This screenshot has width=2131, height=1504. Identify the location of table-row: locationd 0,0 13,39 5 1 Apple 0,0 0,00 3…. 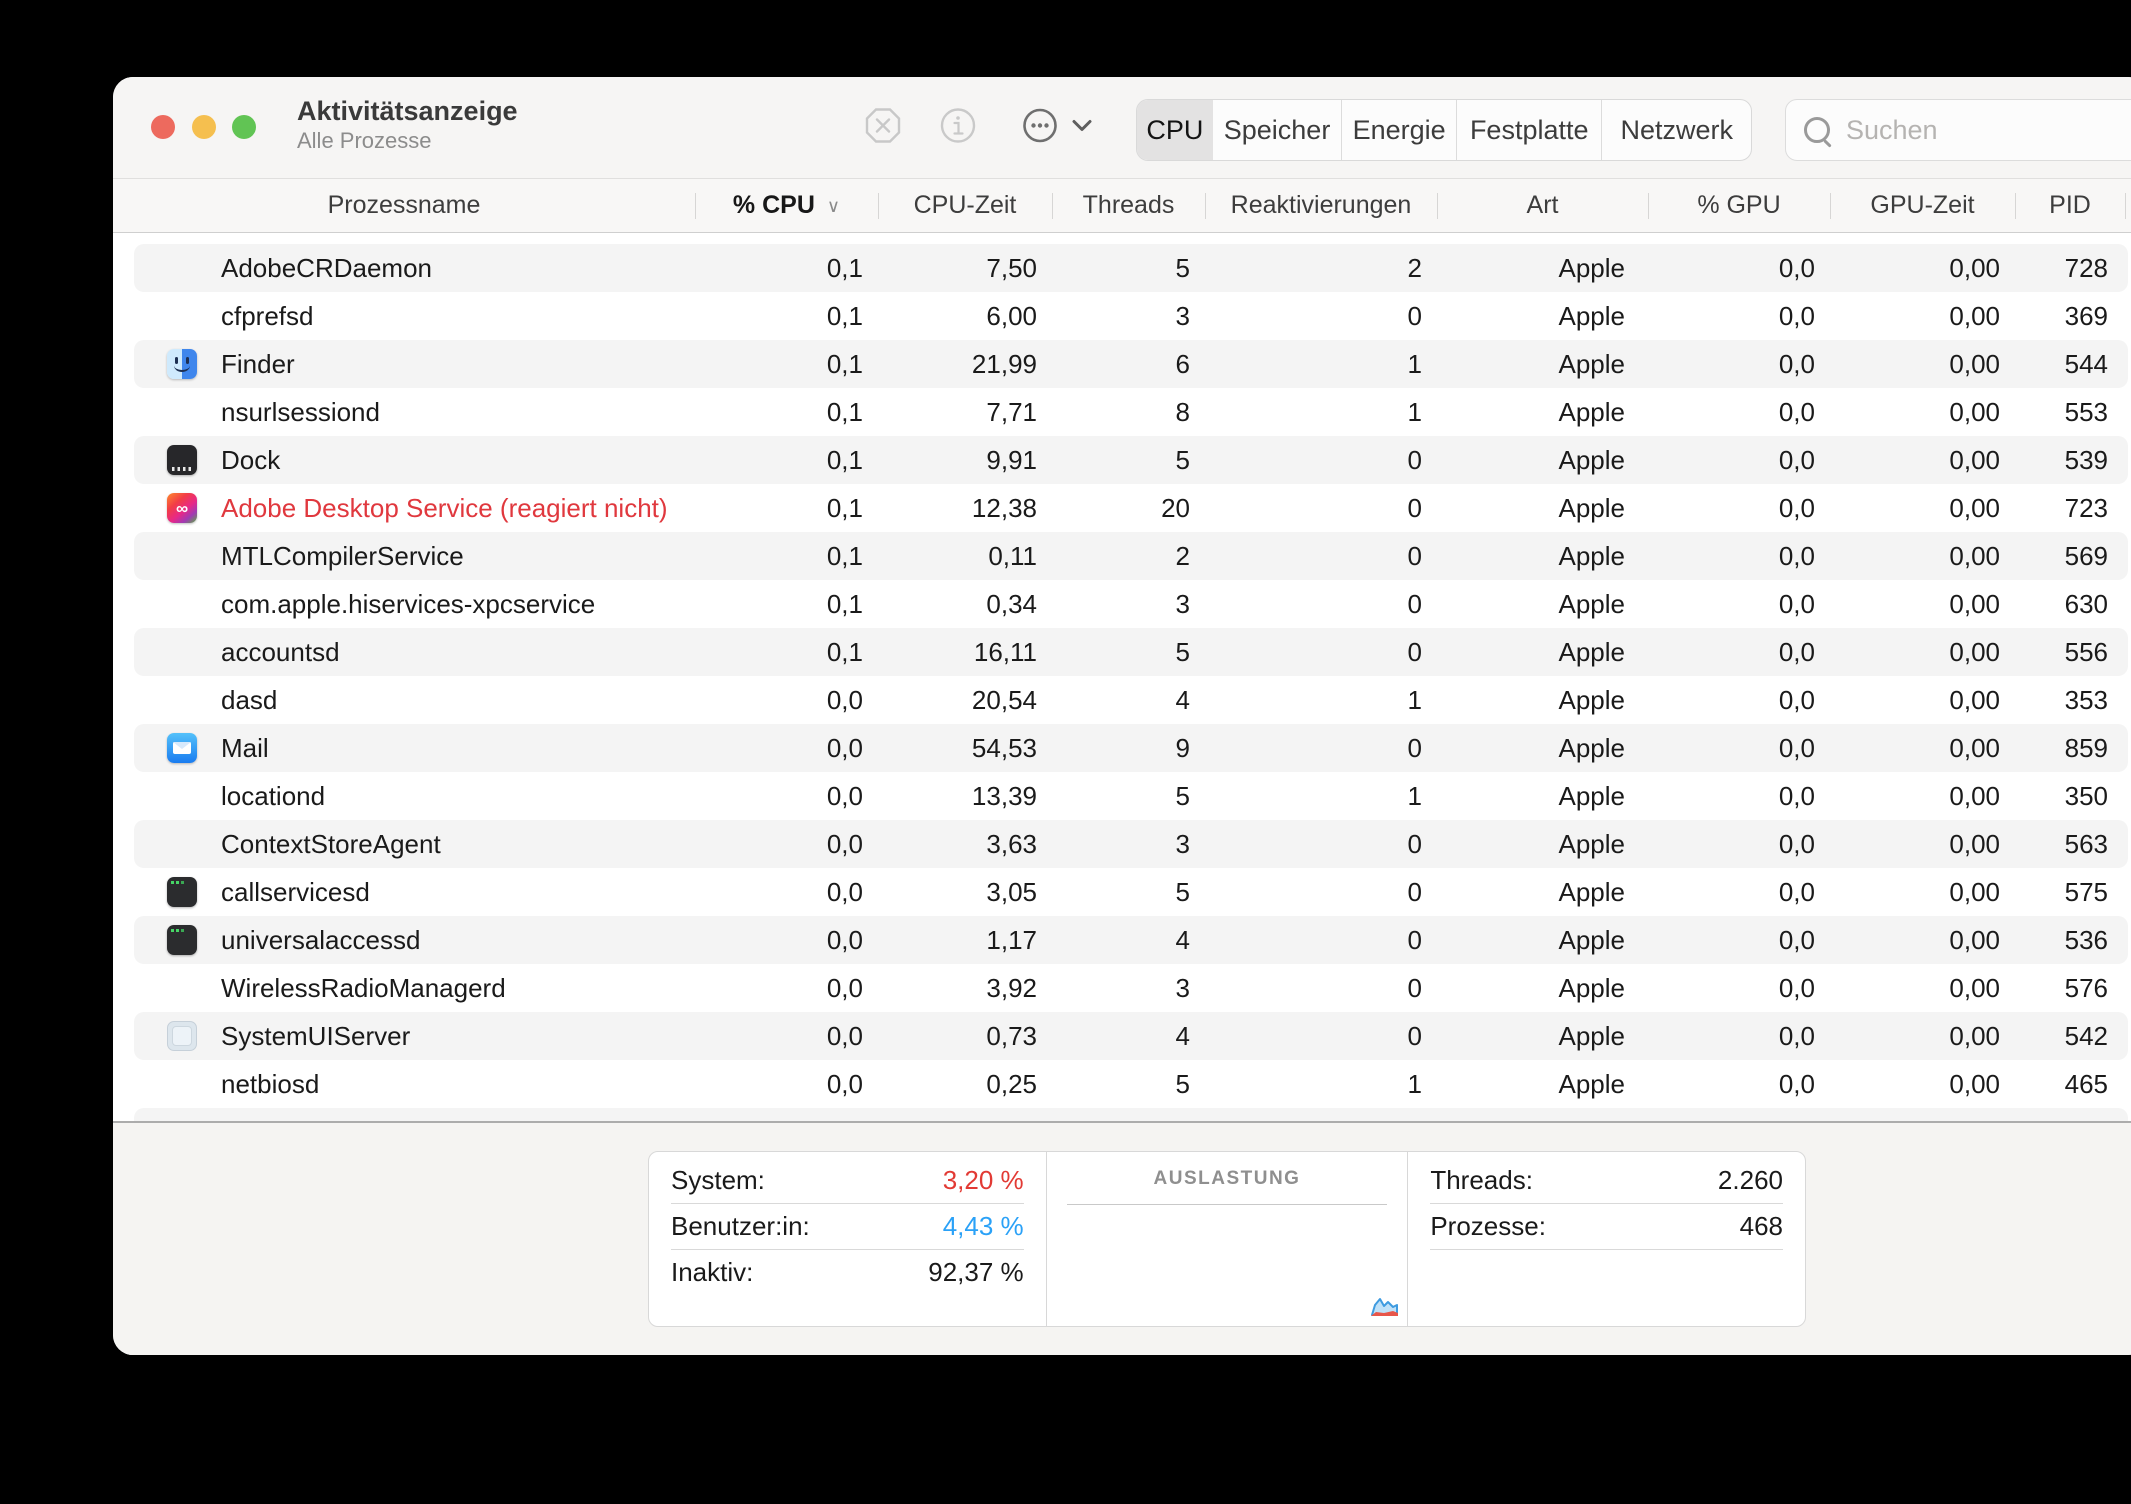
(1131, 796).